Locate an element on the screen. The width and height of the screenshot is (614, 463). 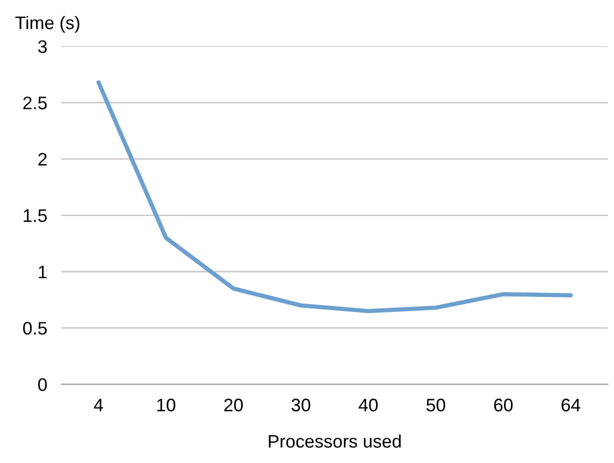
x-tick-label: 4 is located at coordinates (98, 405).